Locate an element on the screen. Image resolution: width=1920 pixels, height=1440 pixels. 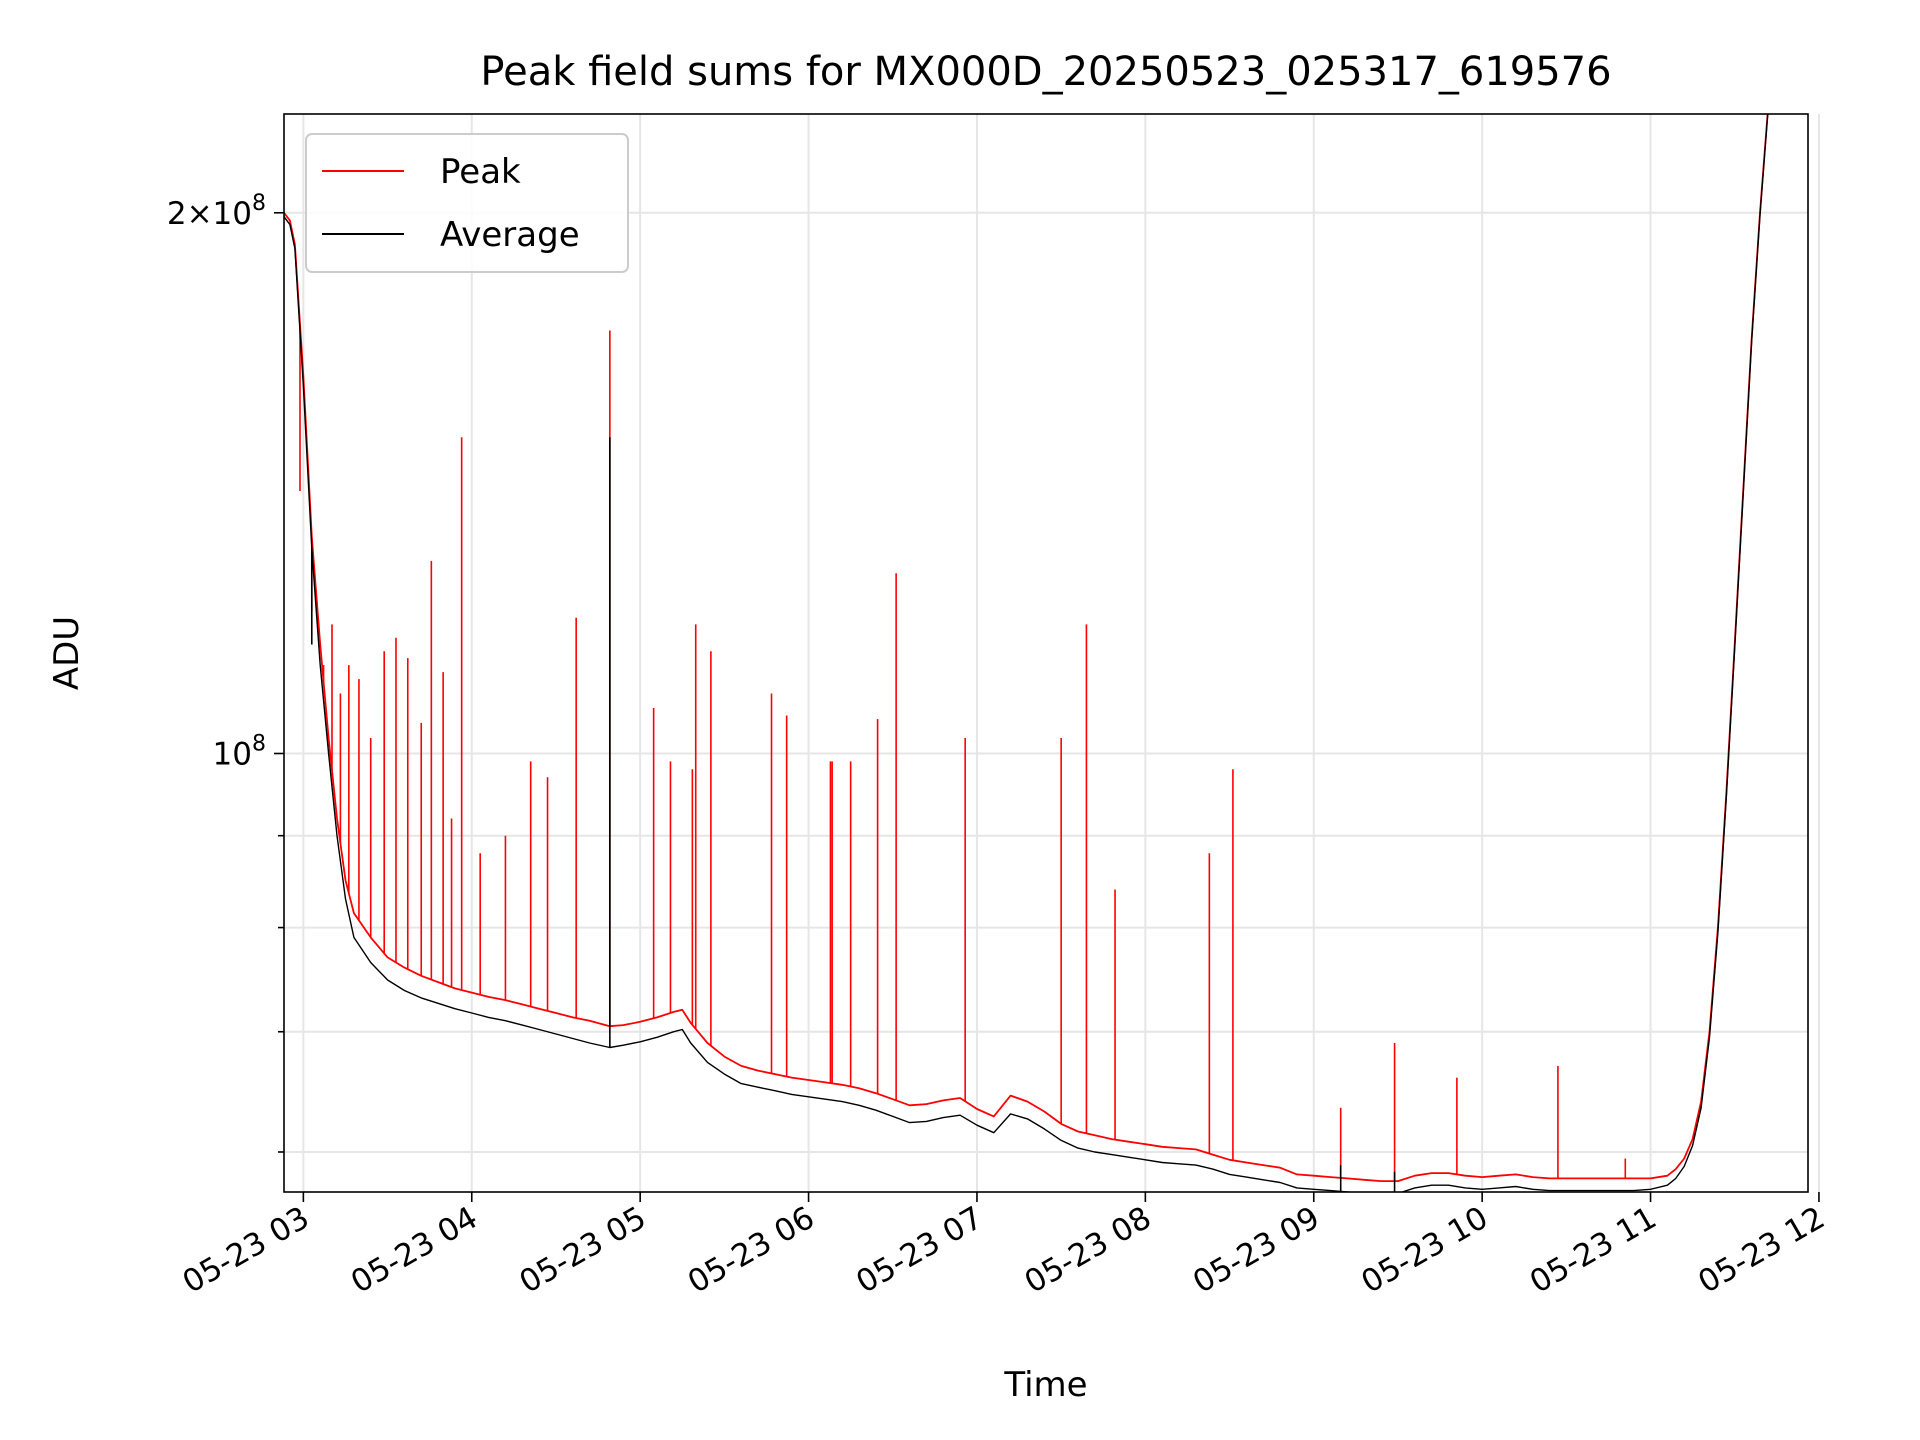
legend-box is located at coordinates (467, 203).